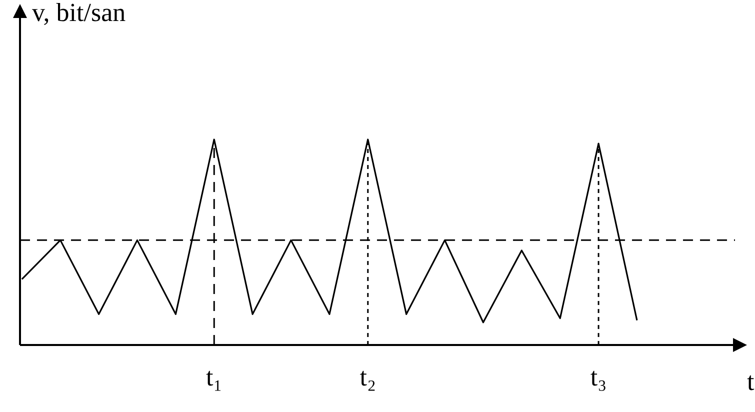  I want to click on x-axis-title: t, so click(750, 382).